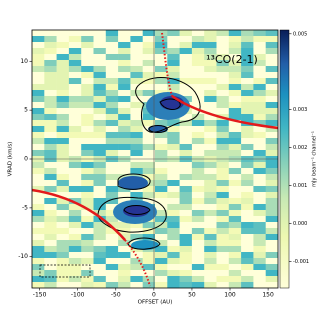 This screenshot has width=320, height=324. I want to click on x-tick-label: -50, so click(116, 295).